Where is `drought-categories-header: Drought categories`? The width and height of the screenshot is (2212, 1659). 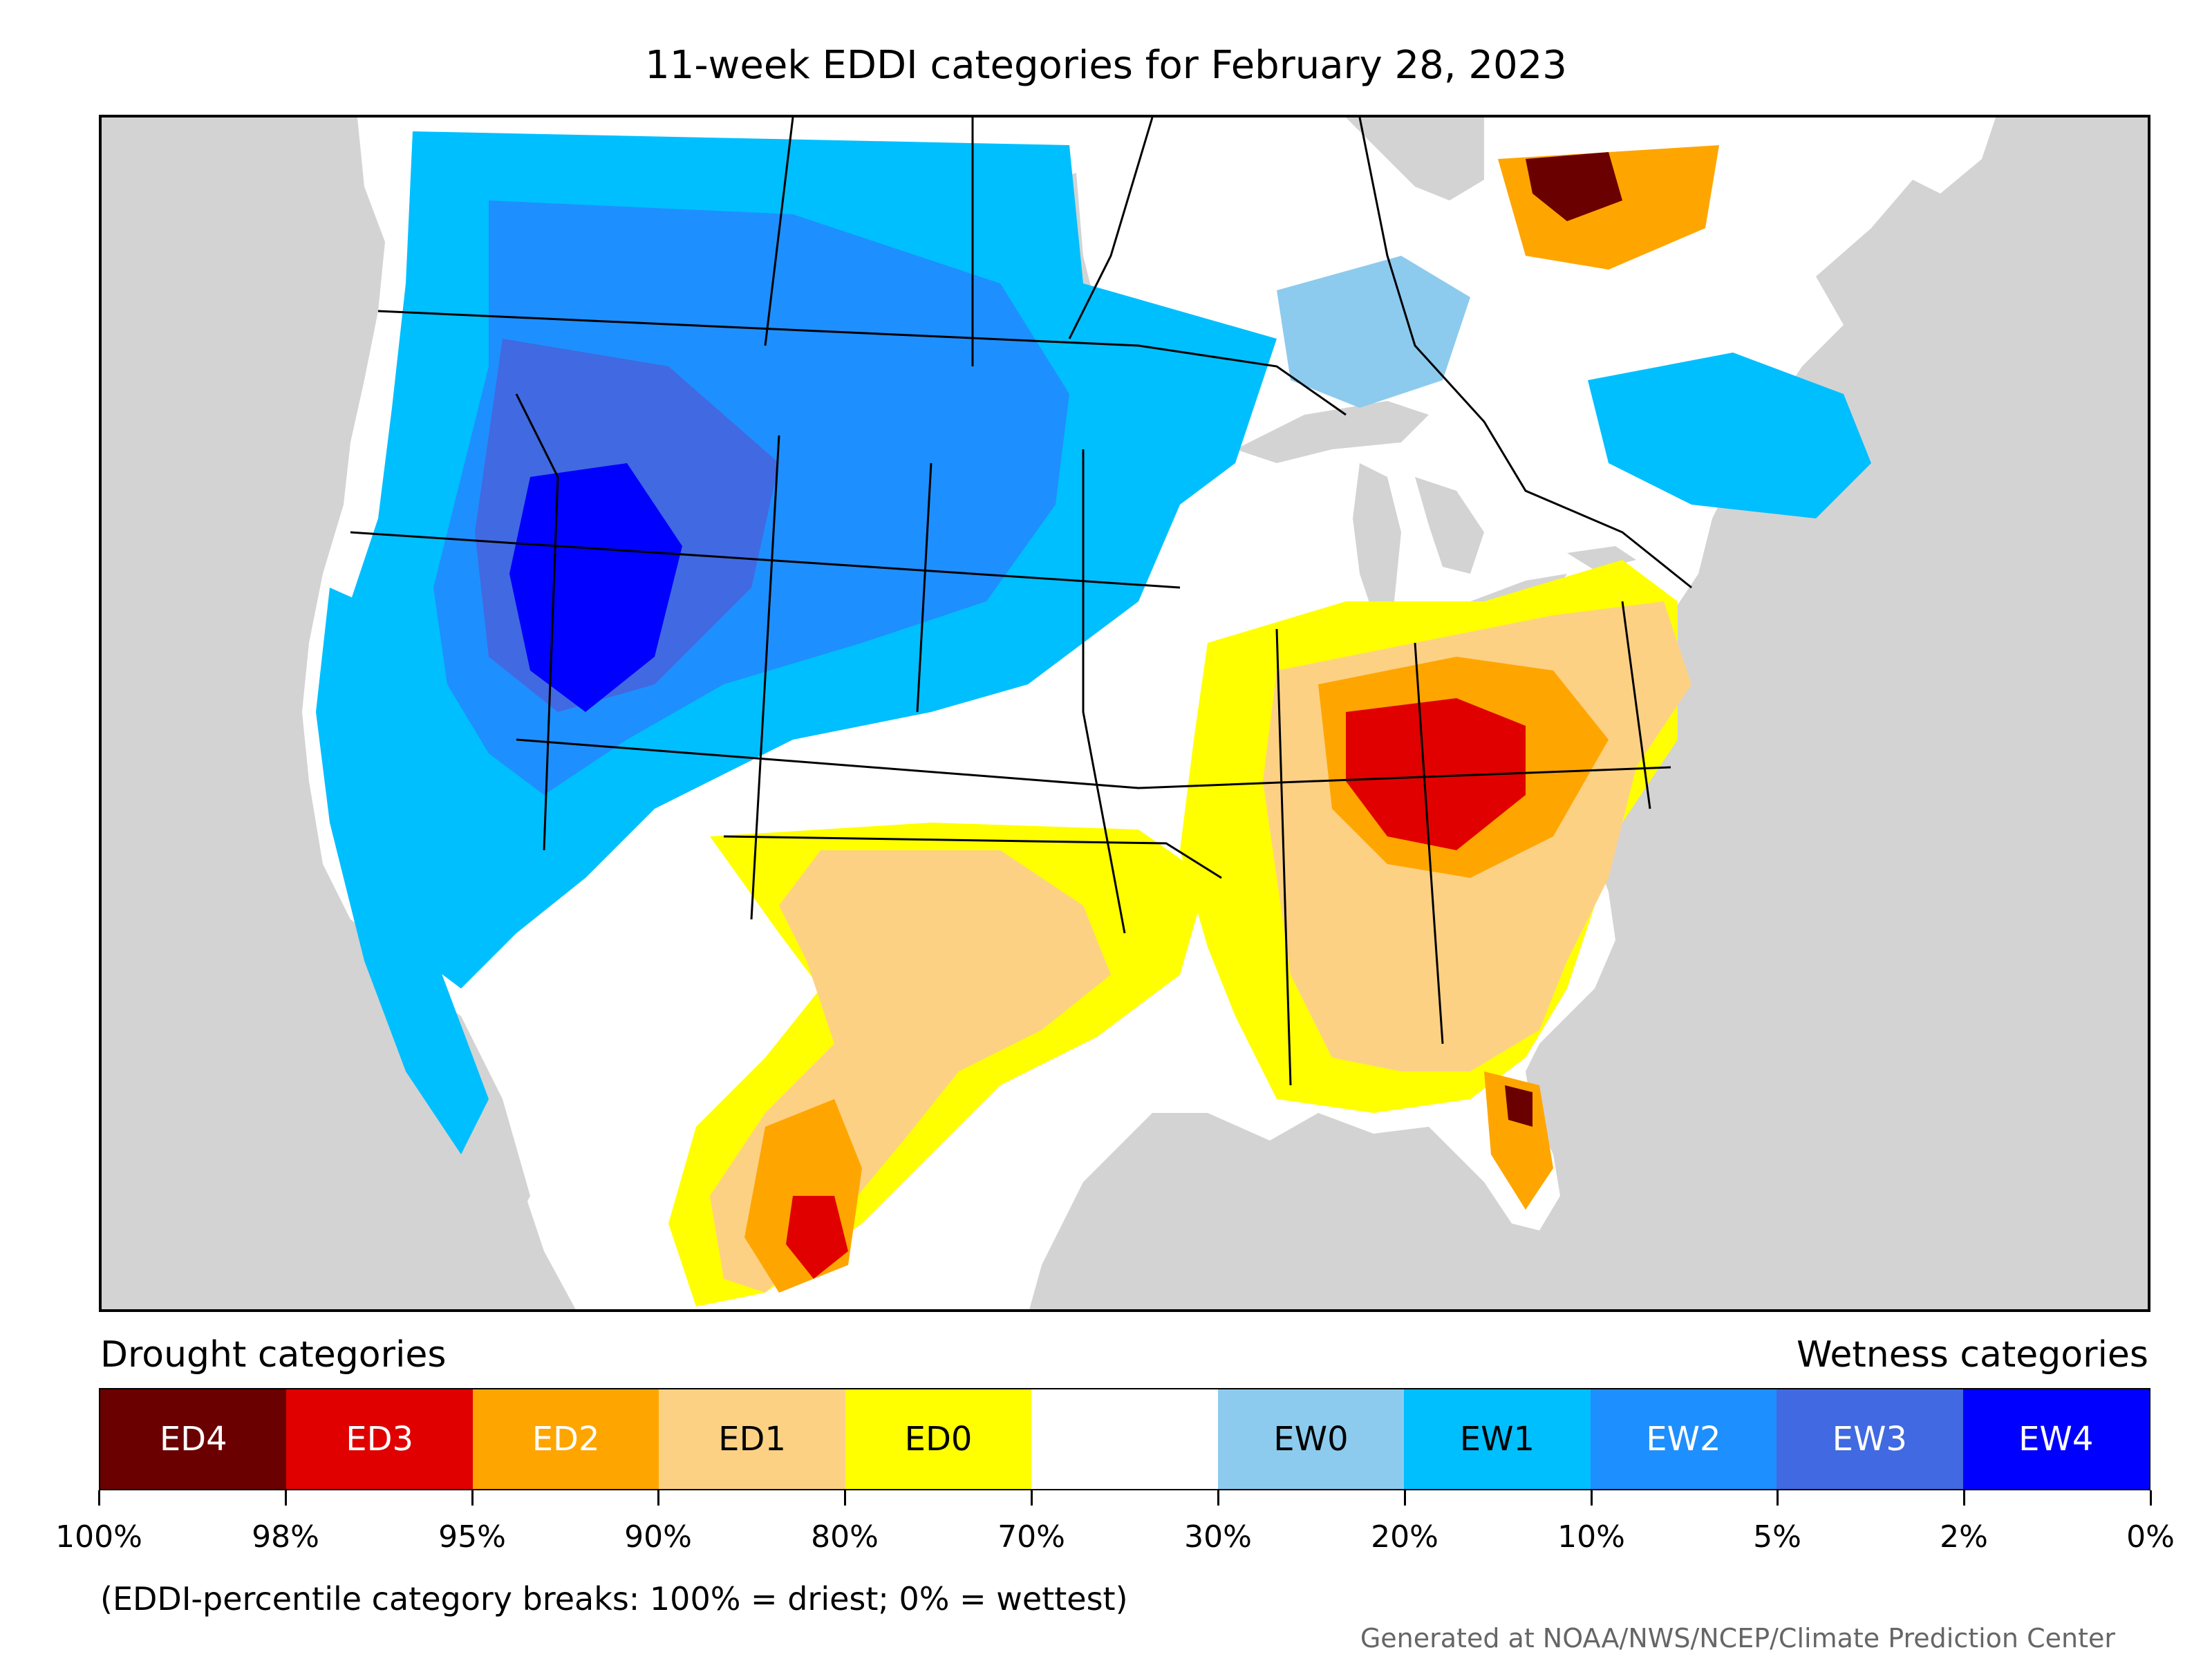 drought-categories-header: Drought categories is located at coordinates (273, 1355).